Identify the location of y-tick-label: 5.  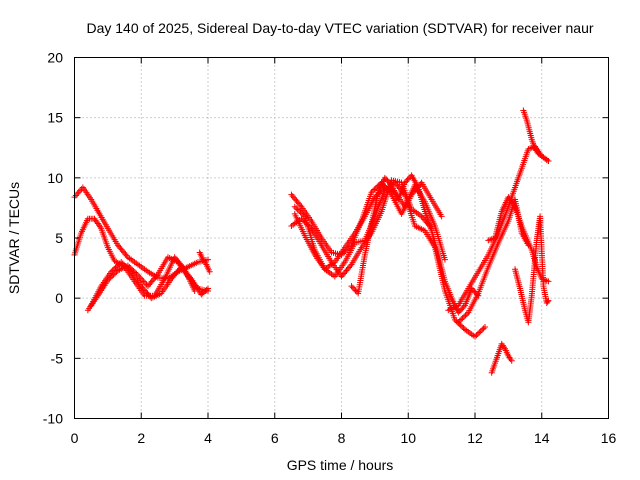
(59, 238).